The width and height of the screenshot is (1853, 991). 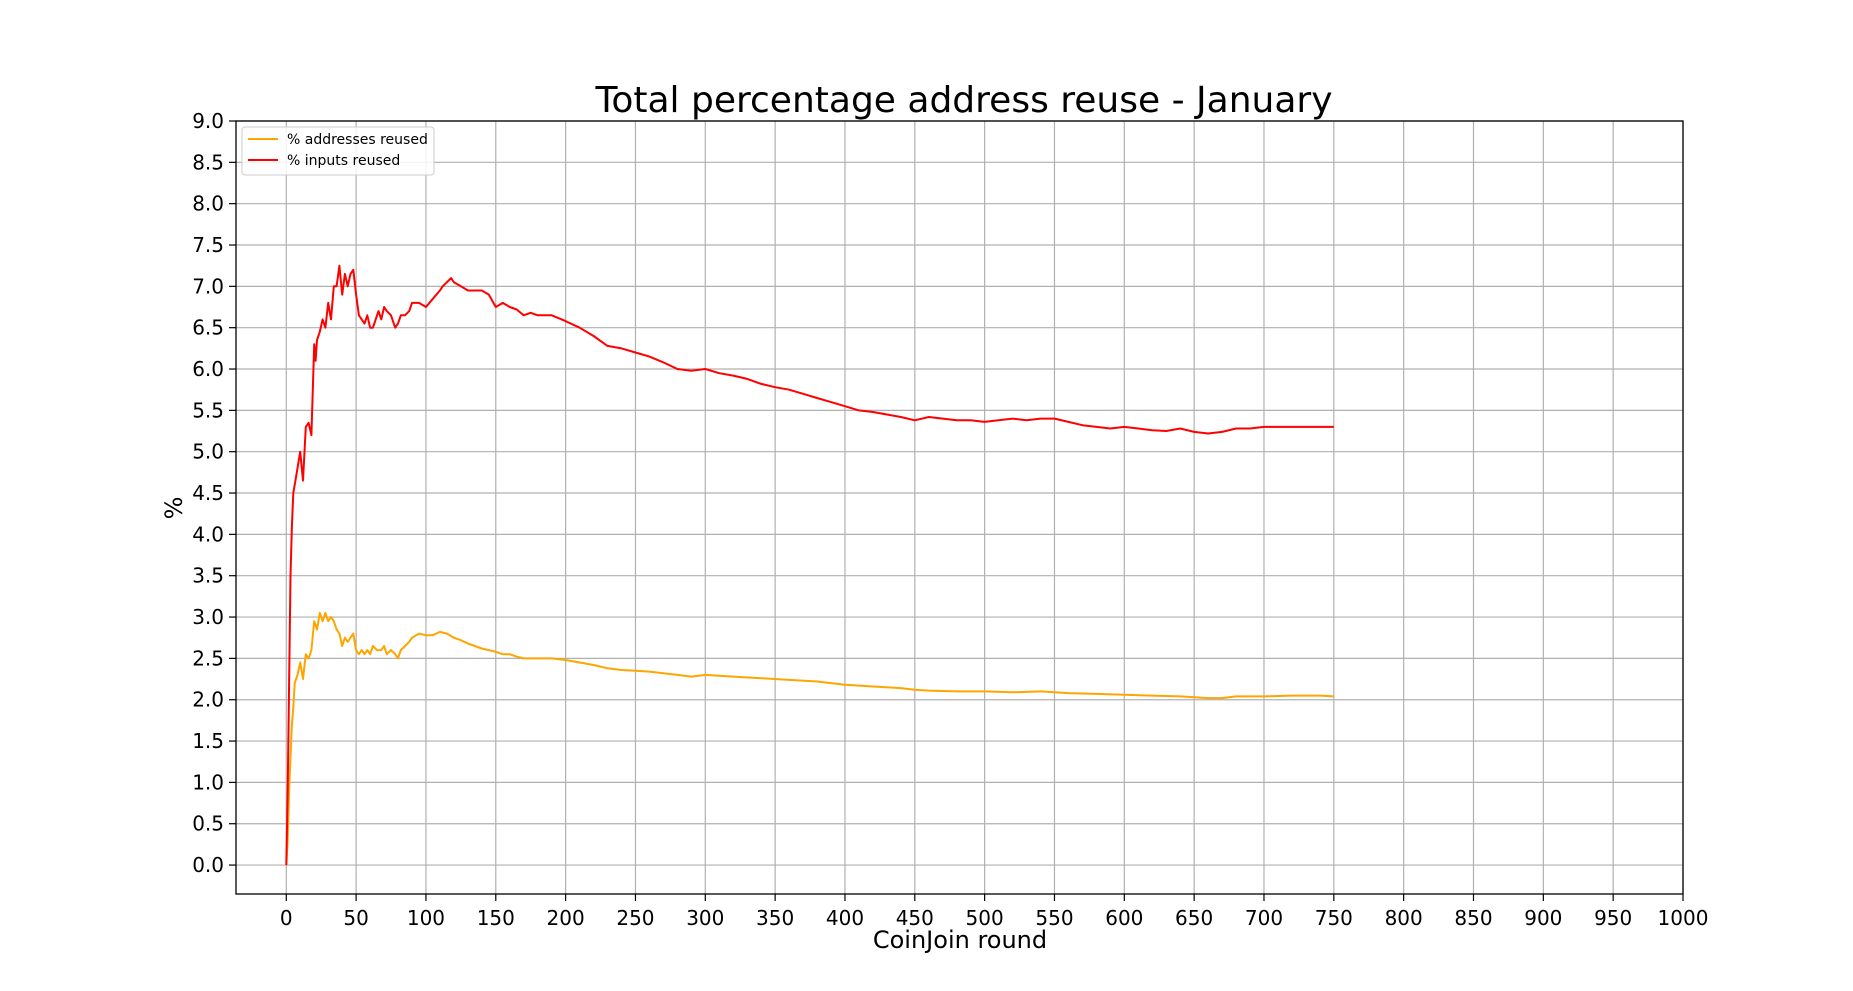 What do you see at coordinates (985, 918) in the screenshot?
I see `x-tick-label: 500` at bounding box center [985, 918].